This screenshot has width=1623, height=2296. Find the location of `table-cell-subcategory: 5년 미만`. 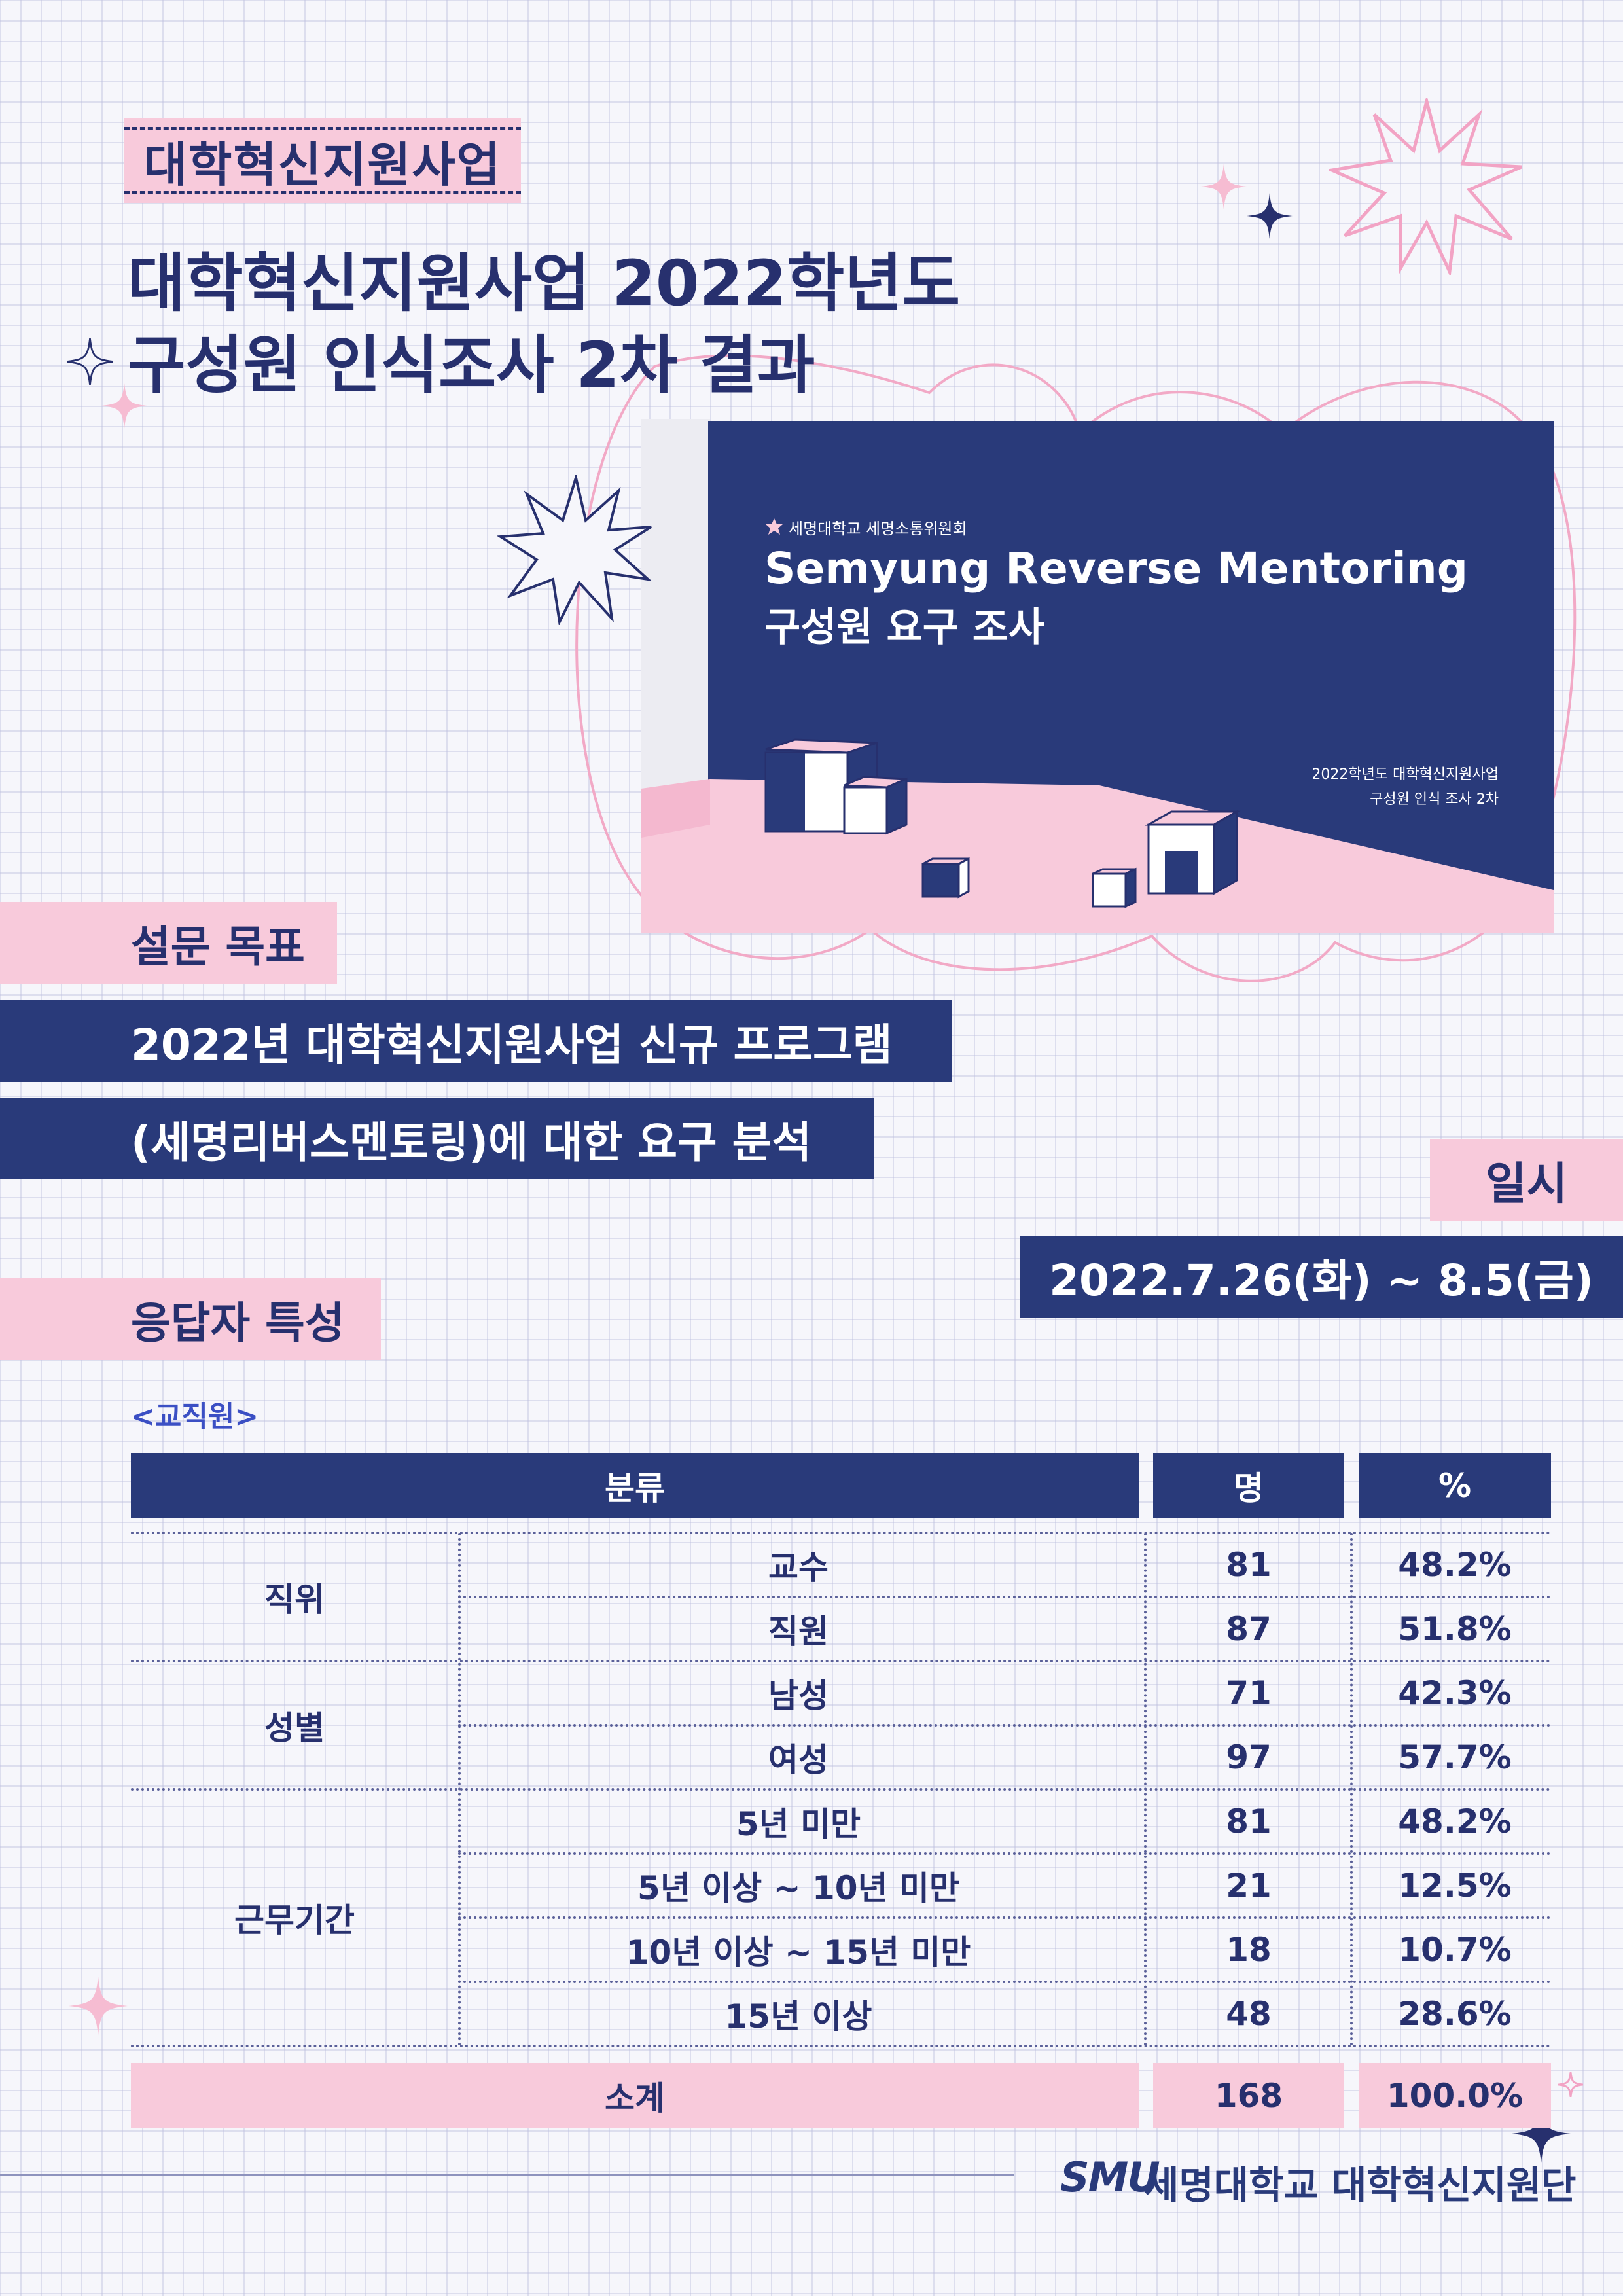

table-cell-subcategory: 5년 미만 is located at coordinates (798, 1824).